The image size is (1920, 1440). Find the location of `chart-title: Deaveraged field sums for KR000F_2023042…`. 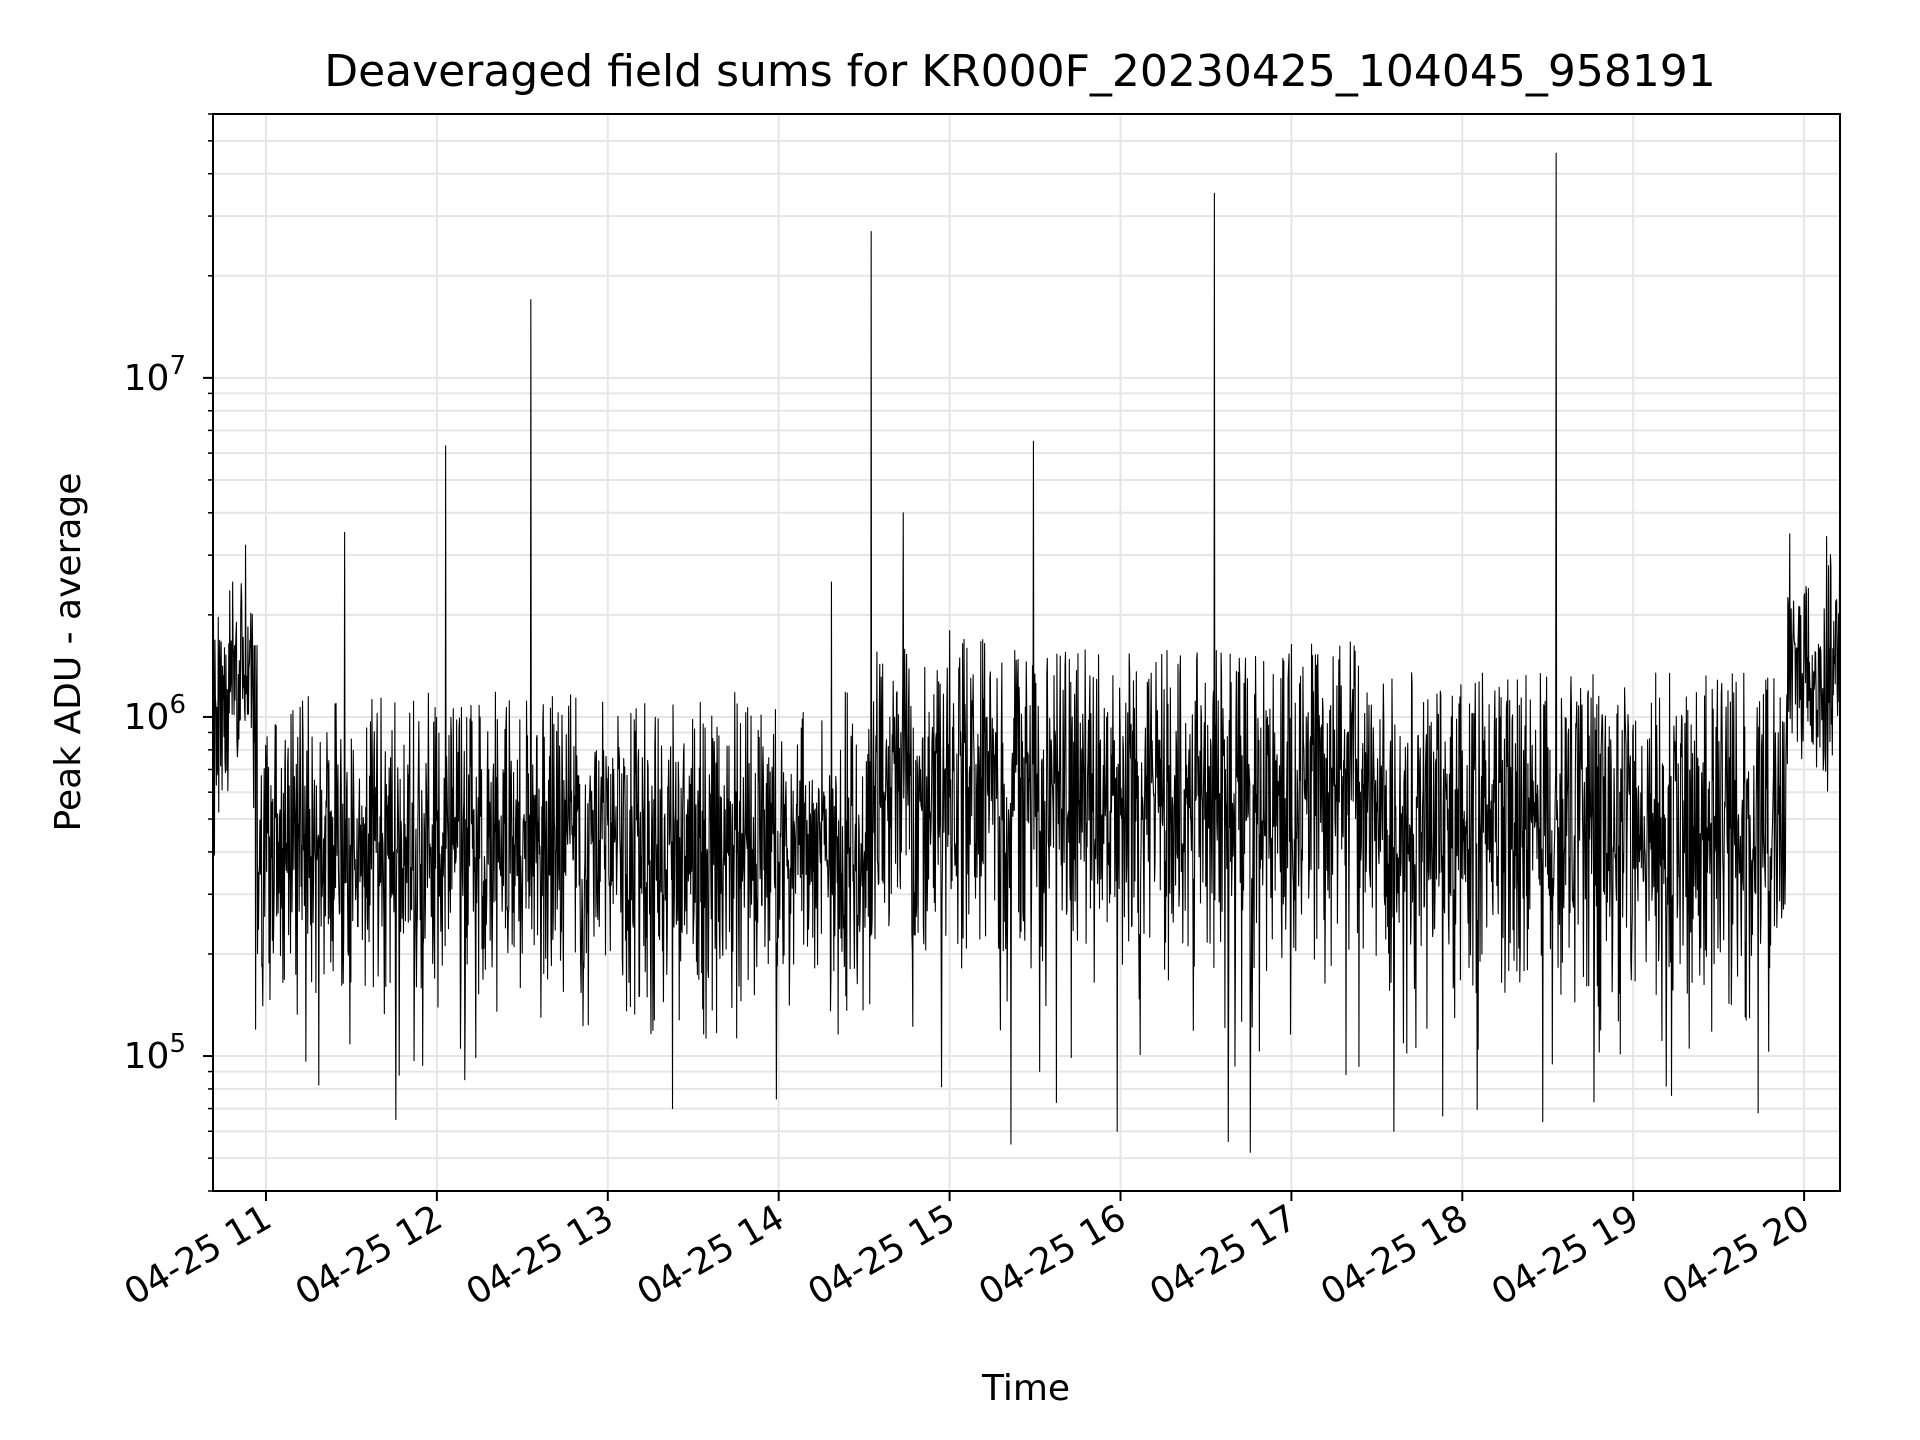

chart-title: Deaveraged field sums for KR000F_2023042… is located at coordinates (1020, 71).